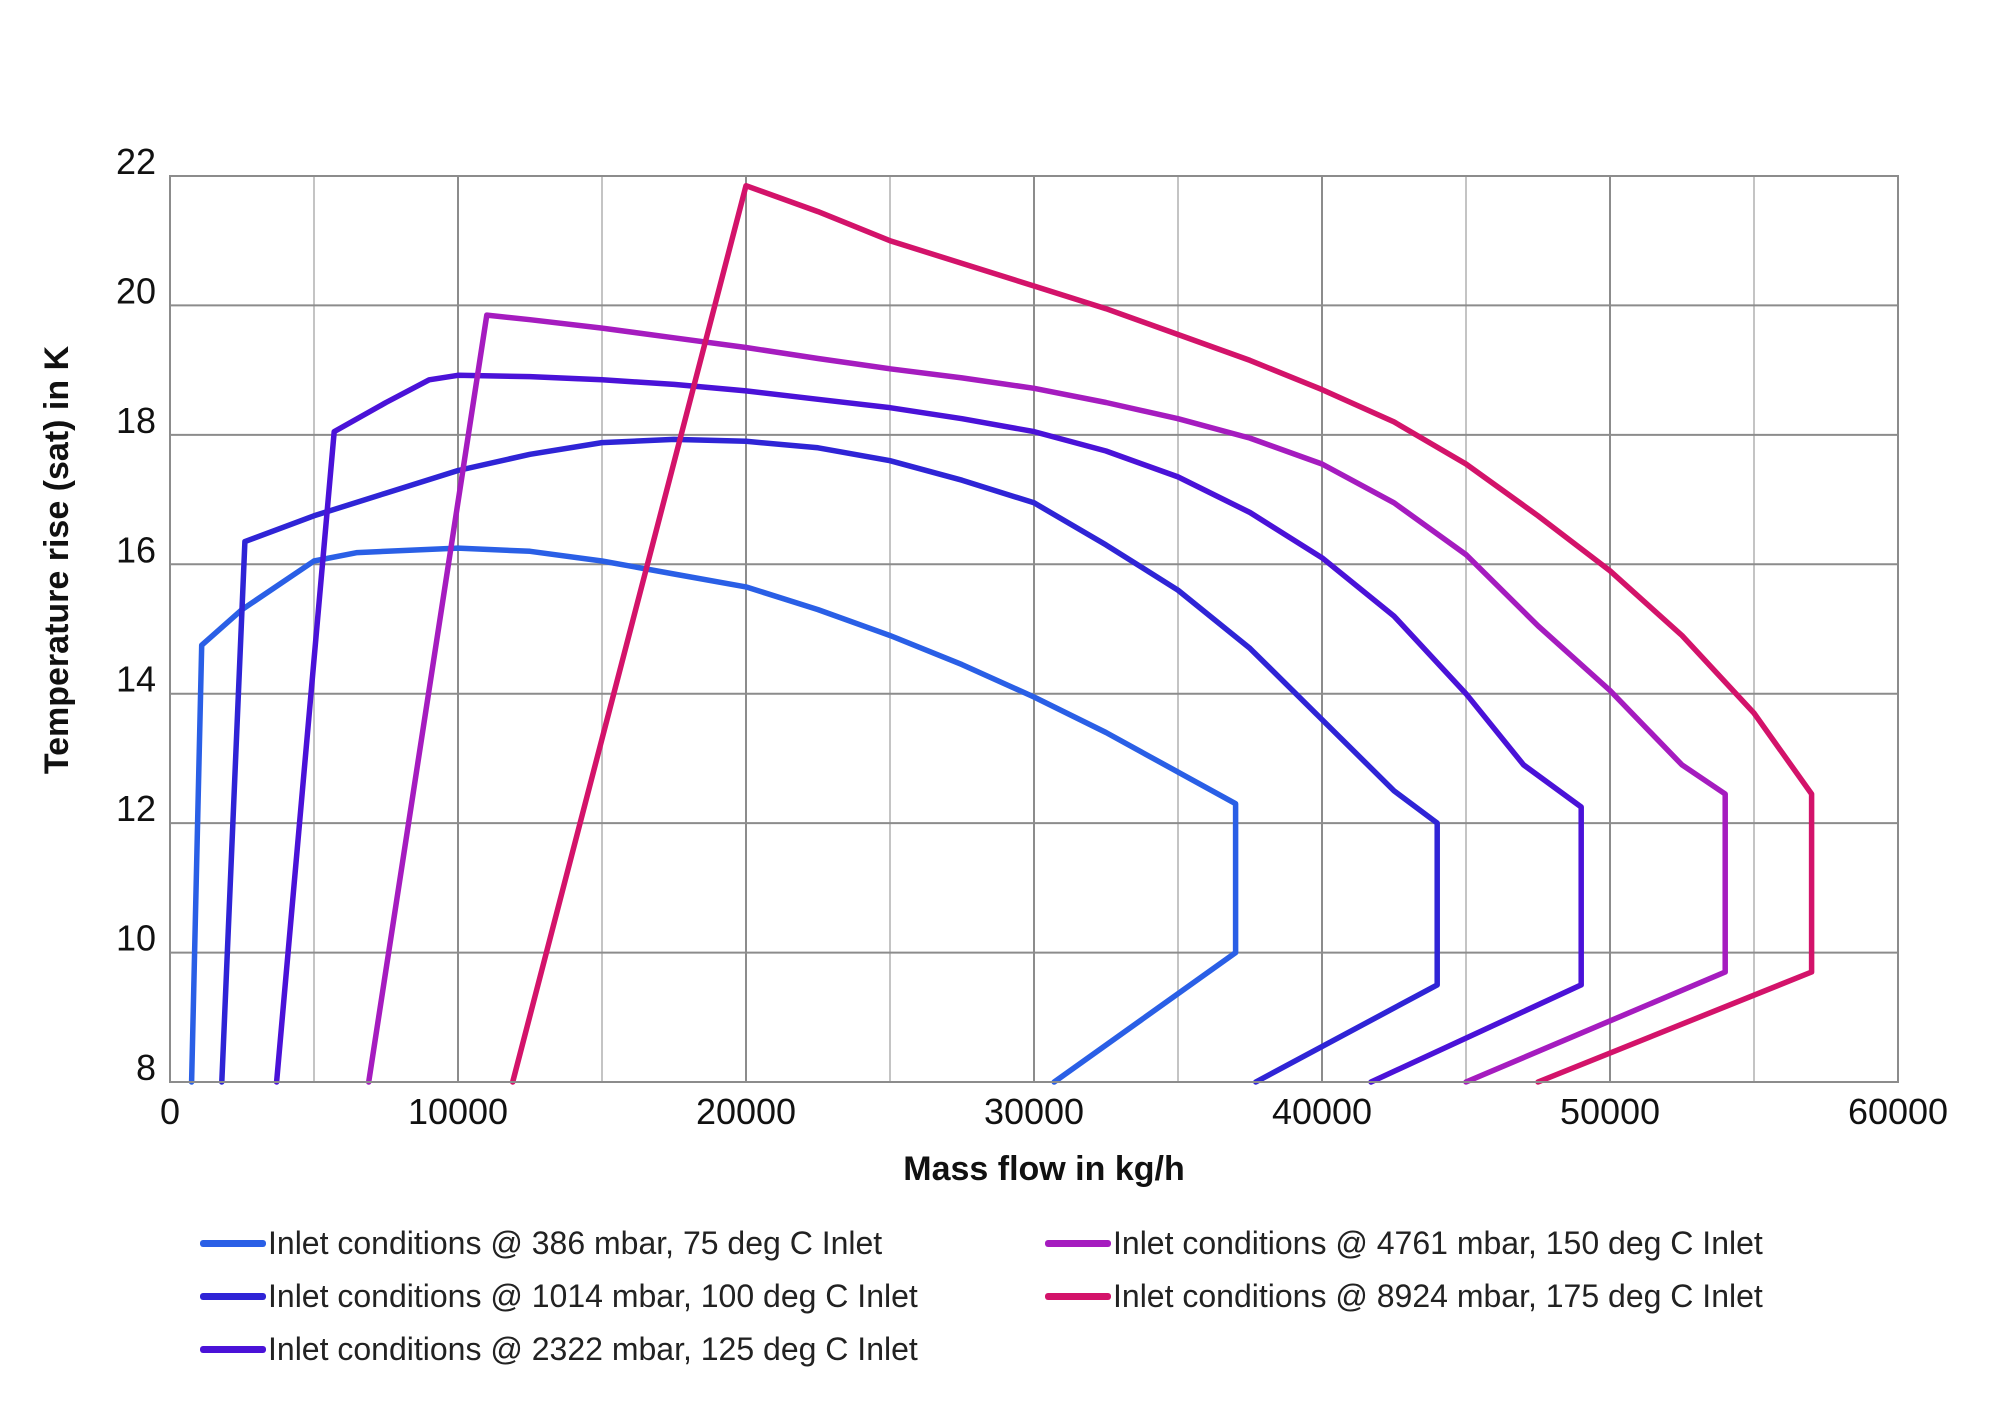  What do you see at coordinates (136, 420) in the screenshot?
I see `y-tick-label: 18` at bounding box center [136, 420].